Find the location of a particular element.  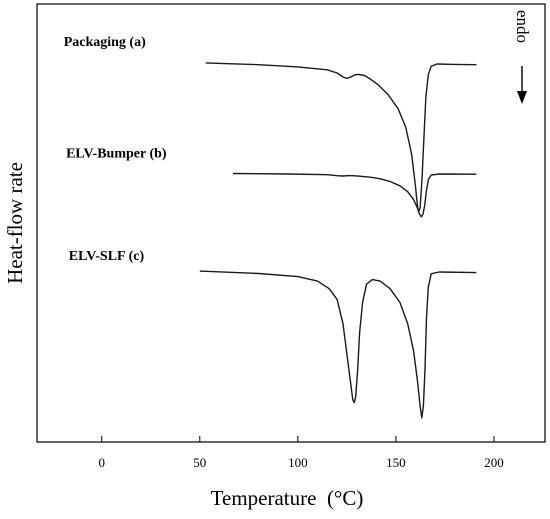

endo-arrow-down-icon is located at coordinates (522, 97).